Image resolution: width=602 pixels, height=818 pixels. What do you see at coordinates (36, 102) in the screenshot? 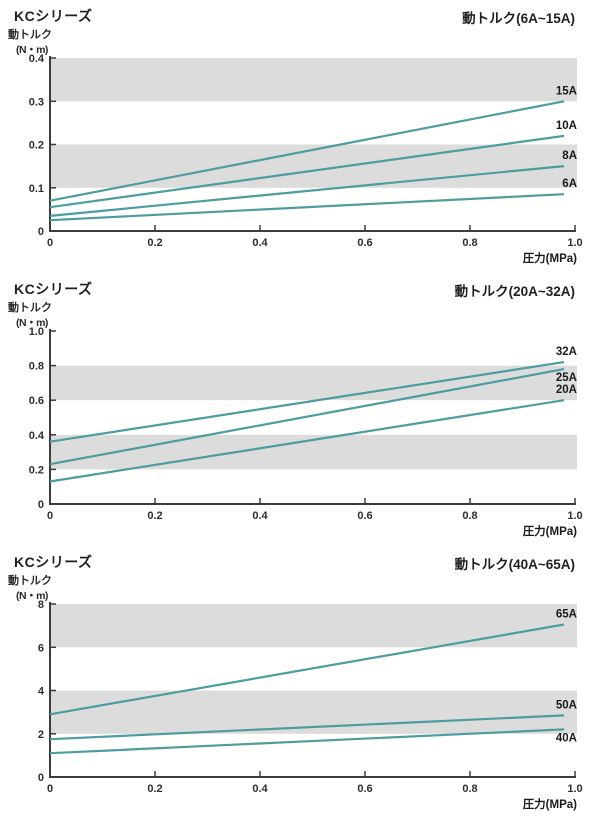
I see `y-tick-label: 0.3` at bounding box center [36, 102].